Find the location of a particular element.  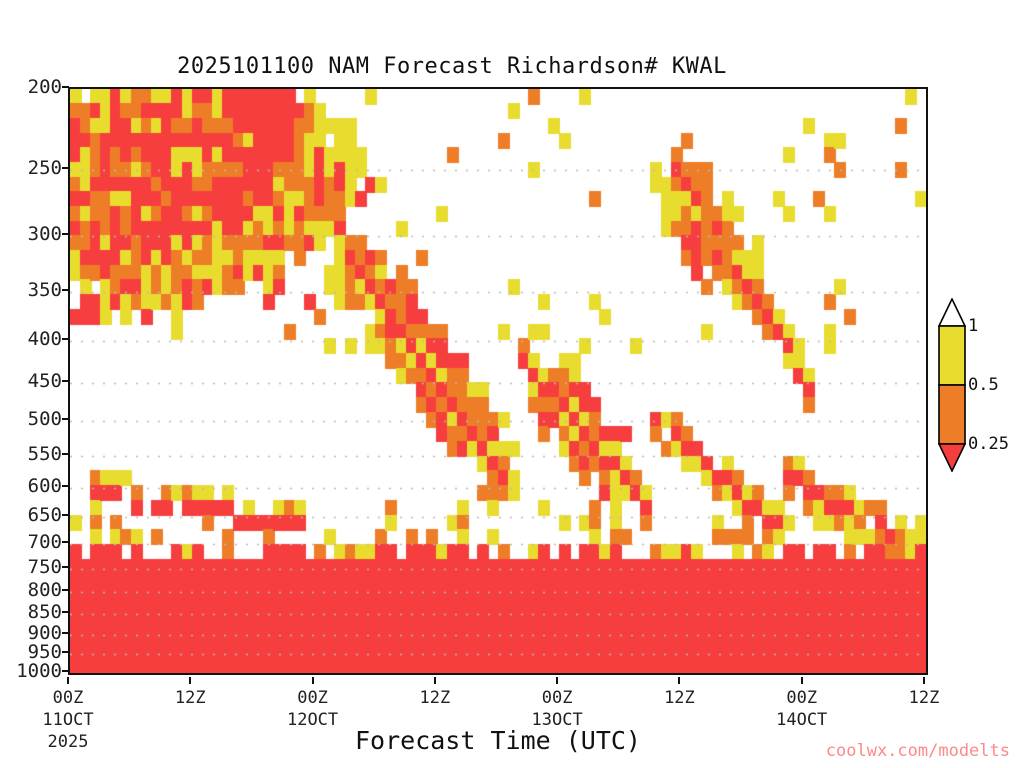

y-tick-label: 800 is located at coordinates (44, 590).